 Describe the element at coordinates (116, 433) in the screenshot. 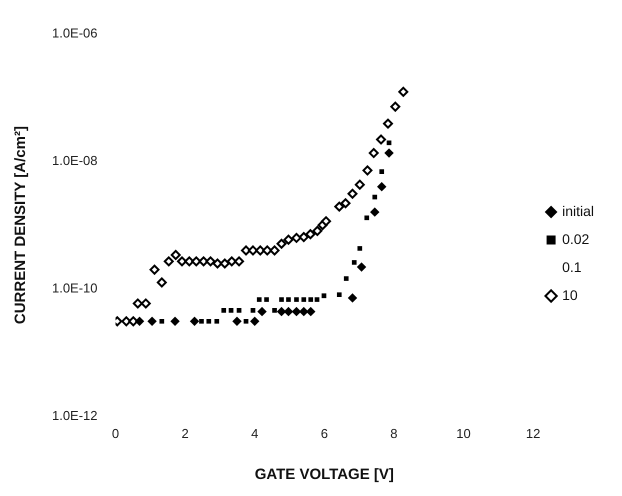

I see `x-tick-label: 0` at that location.